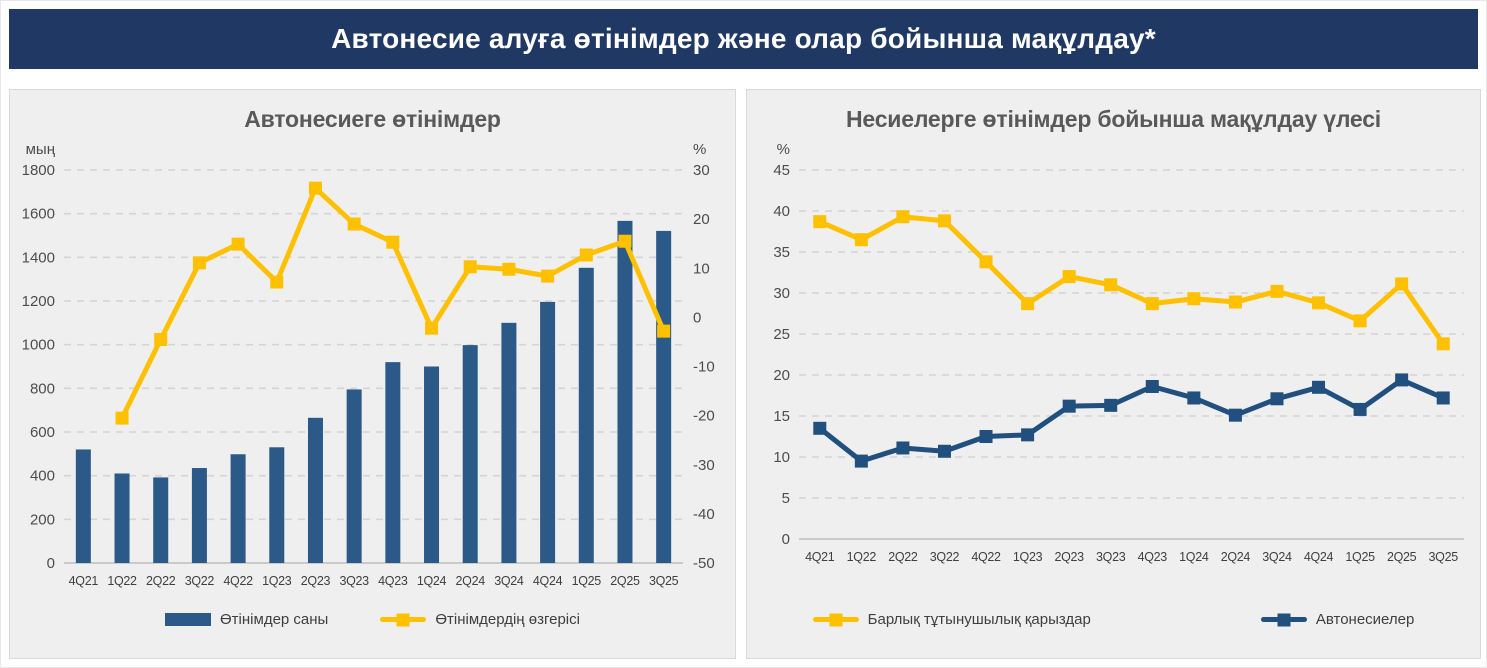 The image size is (1487, 668). Describe the element at coordinates (820, 557) in the screenshot. I see `x-axis-tick-label: 4Q21` at that location.